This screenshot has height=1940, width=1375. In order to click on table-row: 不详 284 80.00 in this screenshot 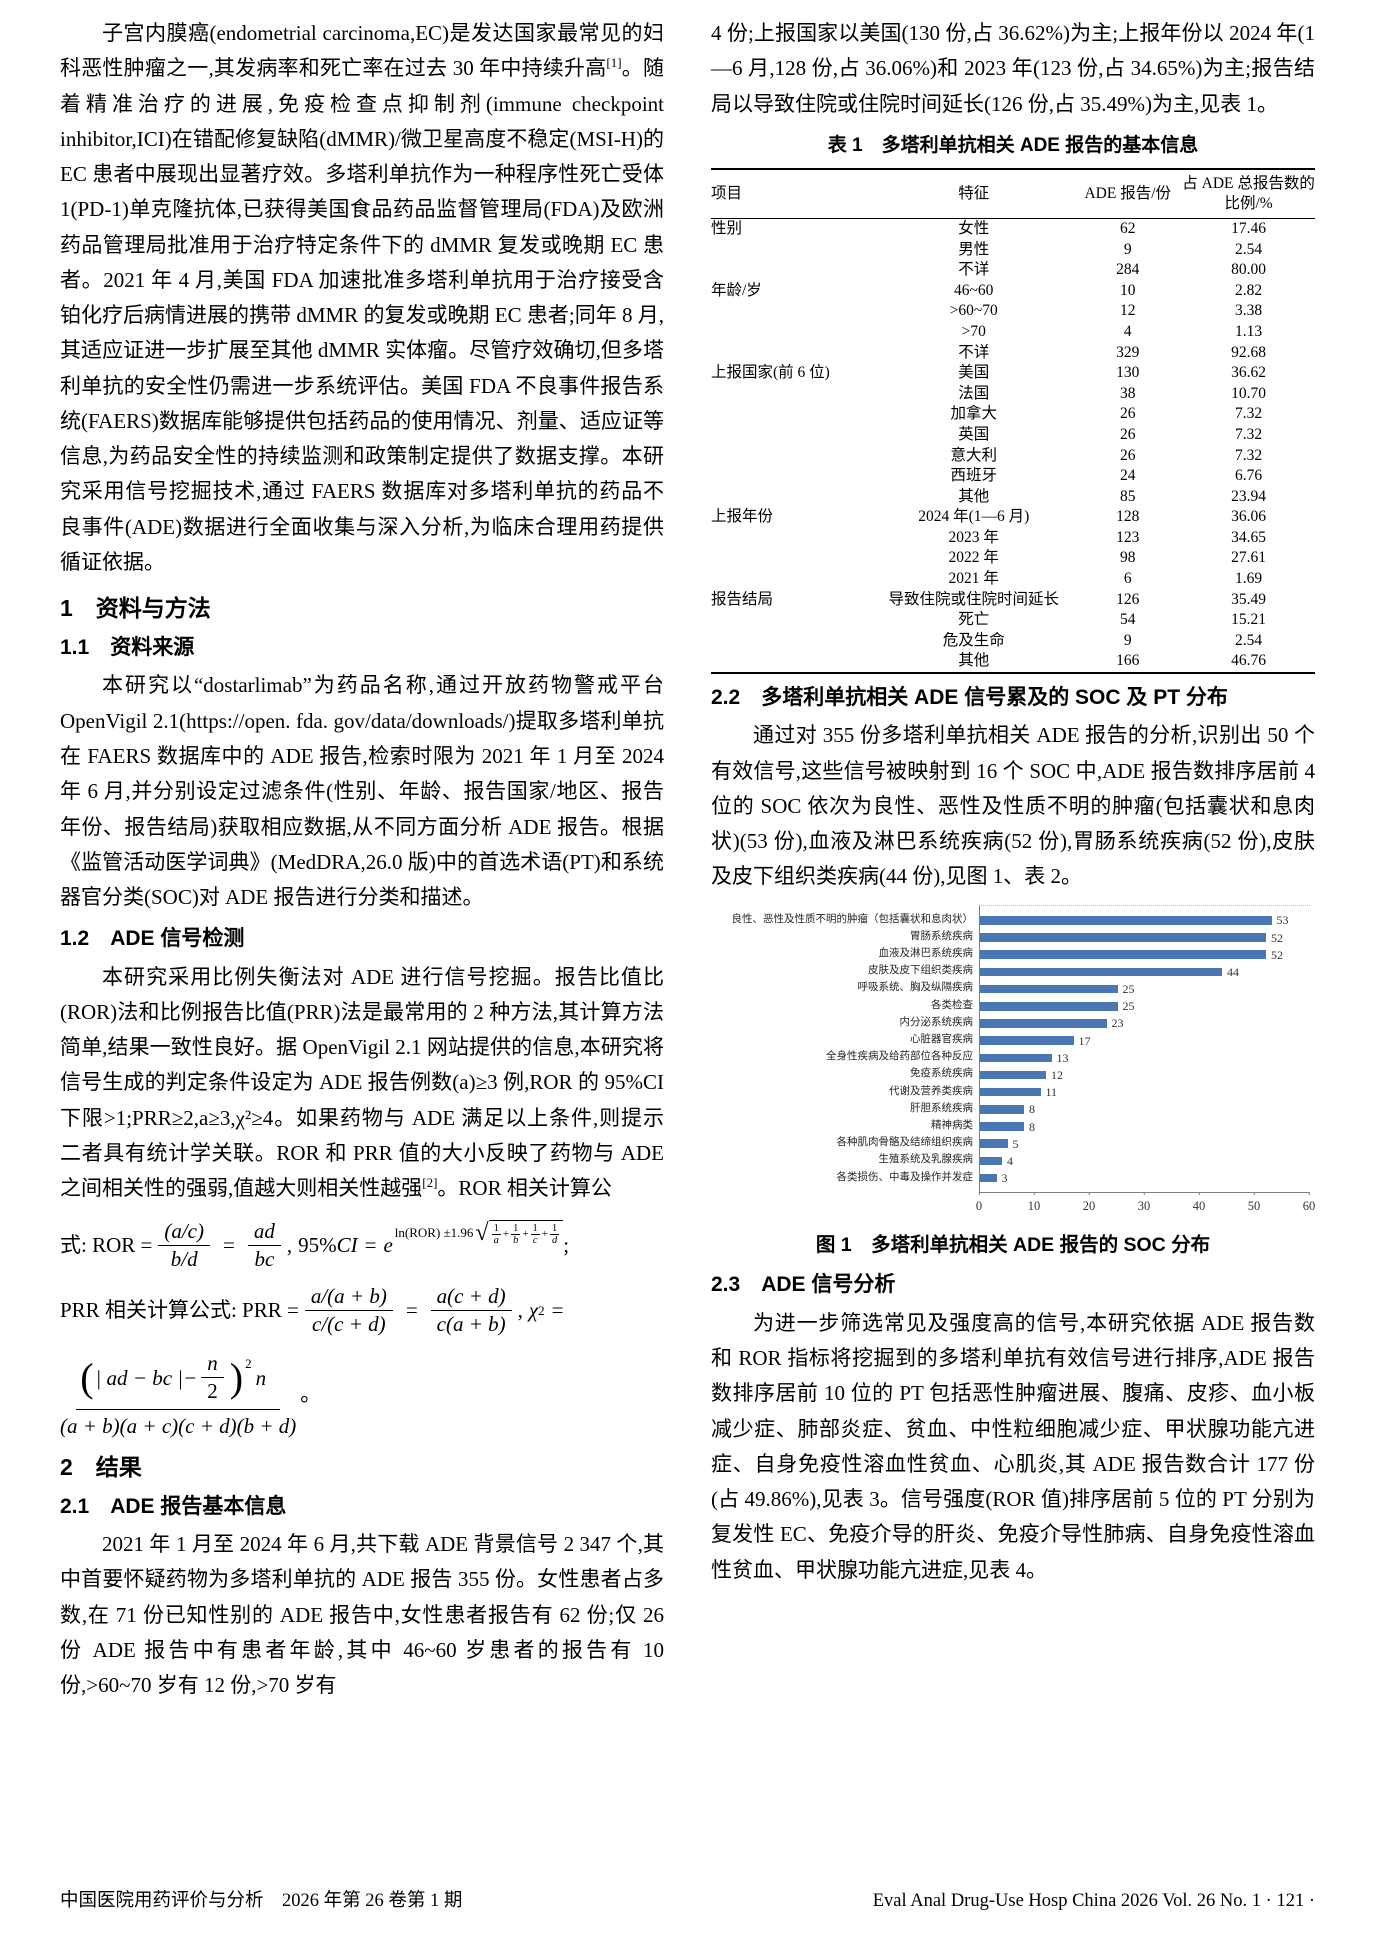, I will do `click(1013, 270)`.